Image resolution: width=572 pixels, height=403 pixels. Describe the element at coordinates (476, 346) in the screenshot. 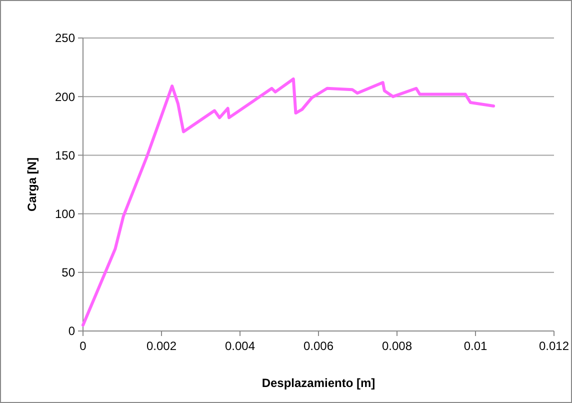

I see `x-tick-label: 0.01` at that location.